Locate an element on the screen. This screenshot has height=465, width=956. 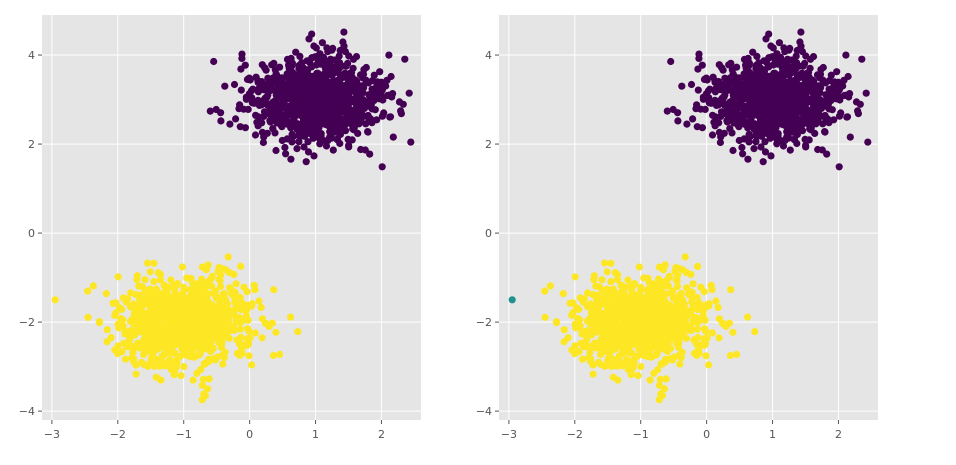
x-tick-label: −3 is located at coordinates (509, 434).